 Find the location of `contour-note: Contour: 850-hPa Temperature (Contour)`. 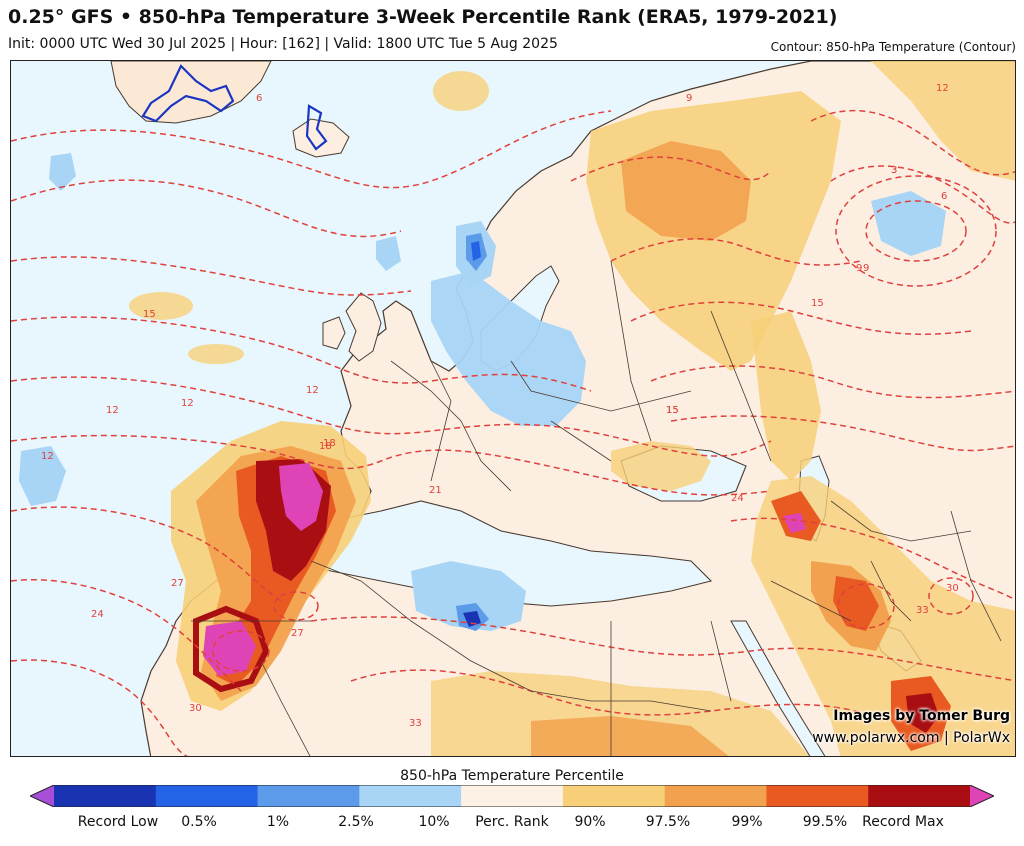

contour-note: Contour: 850-hPa Temperature (Contour) is located at coordinates (893, 47).